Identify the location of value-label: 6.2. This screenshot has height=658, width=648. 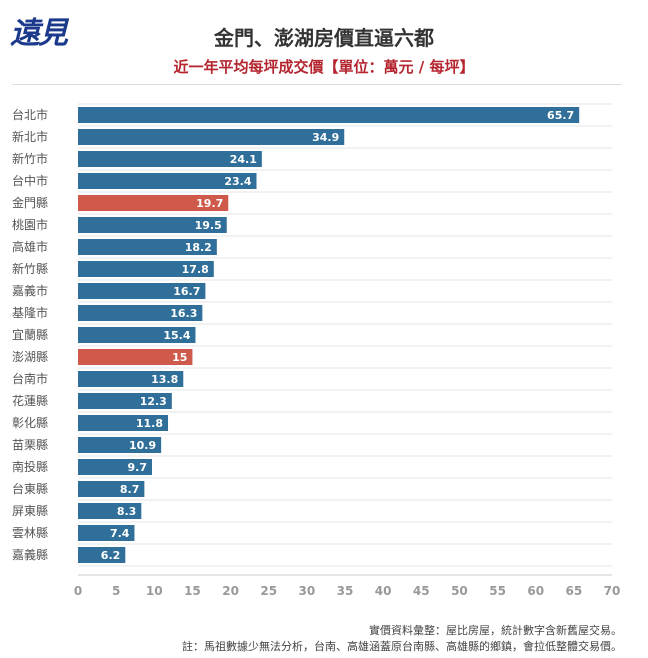
(111, 555).